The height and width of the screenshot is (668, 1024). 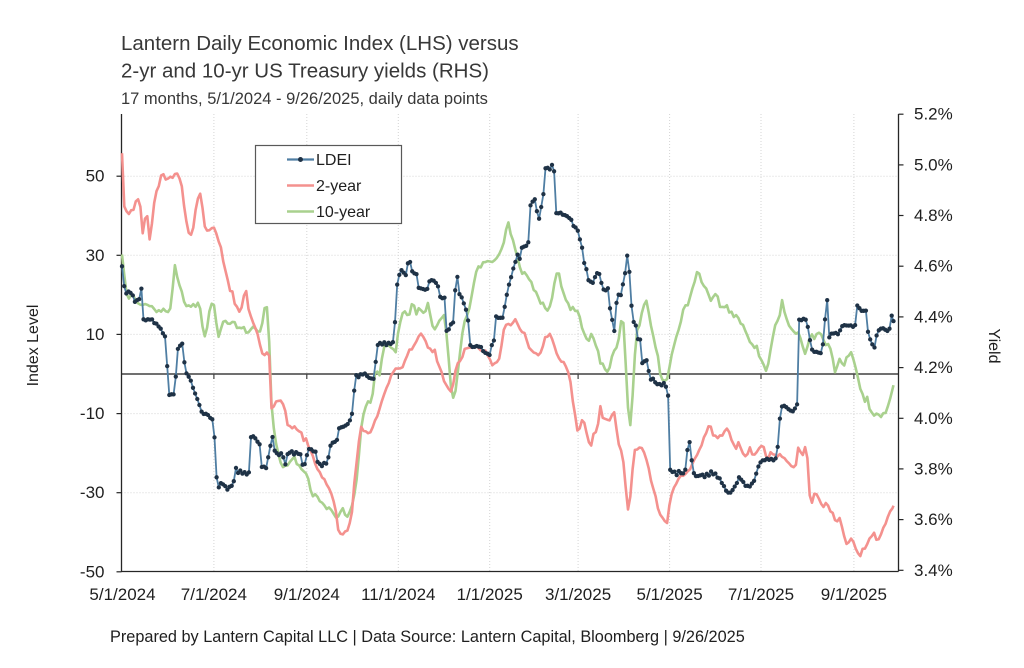 What do you see at coordinates (92, 571) in the screenshot?
I see `svg-text: -50` at bounding box center [92, 571].